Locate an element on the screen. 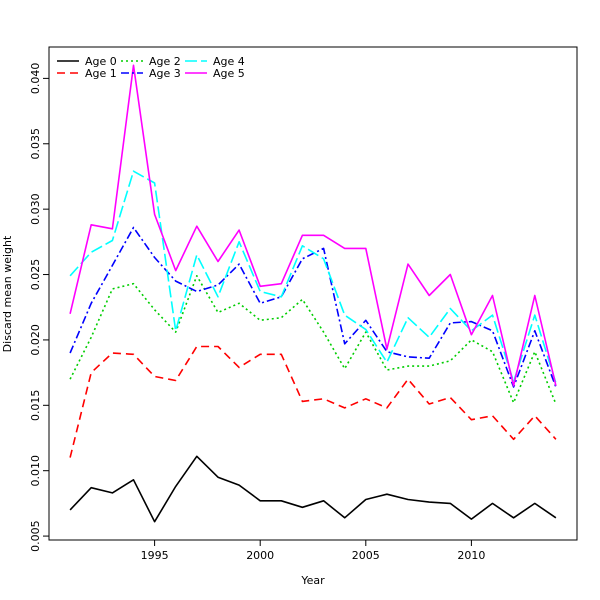 This screenshot has height=600, width=600. legend-label: Age 0 is located at coordinates (101, 61).